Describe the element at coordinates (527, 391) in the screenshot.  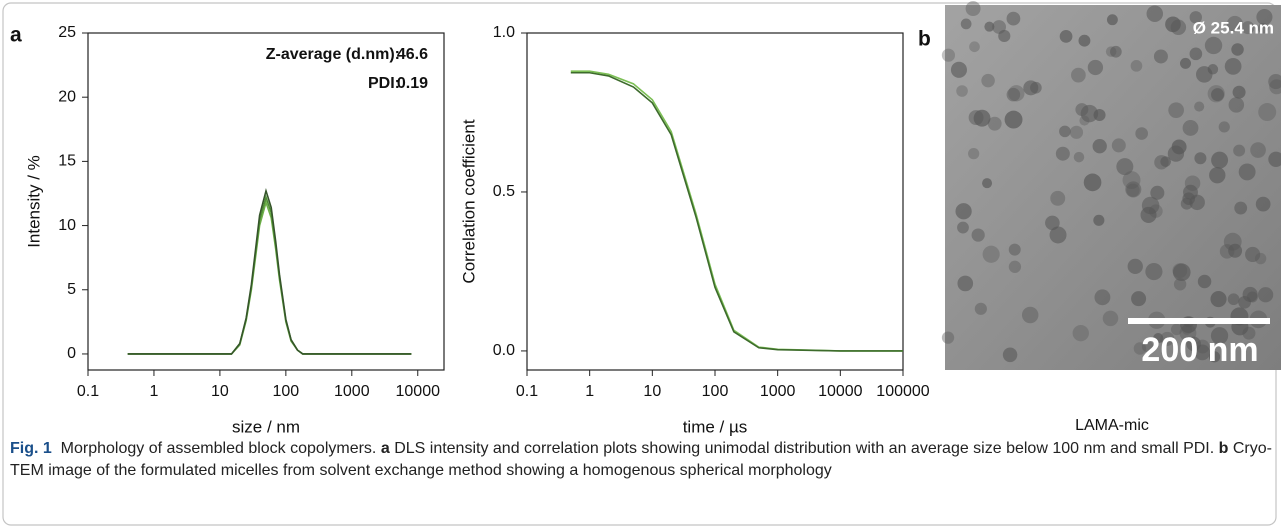
I see `x-tick-label: 0.1` at that location.